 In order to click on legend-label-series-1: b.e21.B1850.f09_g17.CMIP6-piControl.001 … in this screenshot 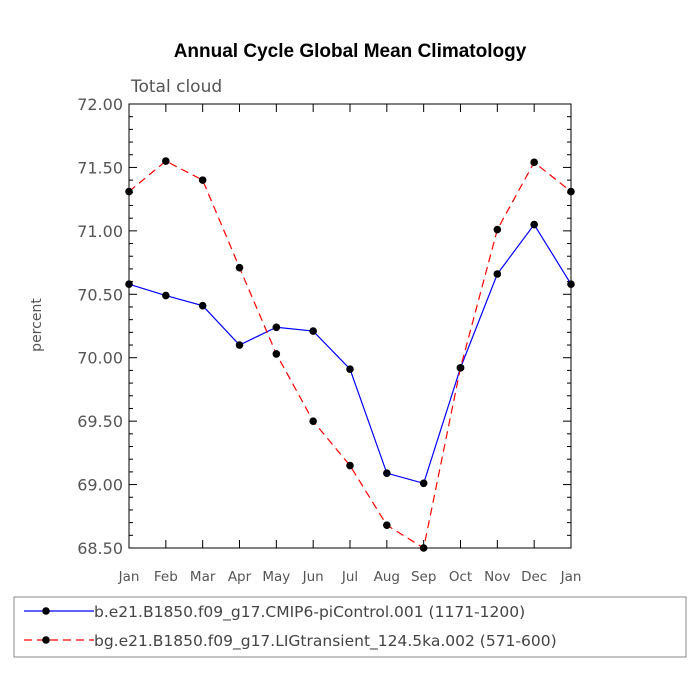, I will do `click(309, 612)`.